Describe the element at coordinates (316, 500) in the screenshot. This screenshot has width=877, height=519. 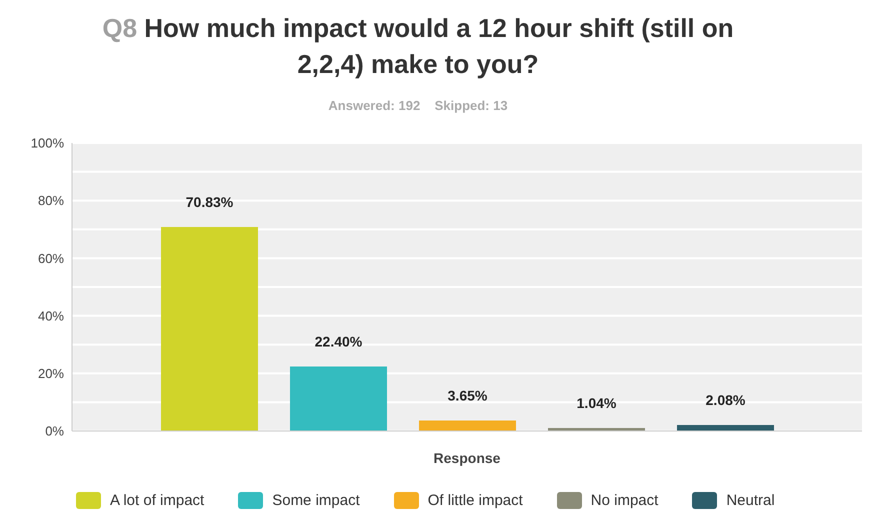
I see `legend-label: Some impact` at that location.